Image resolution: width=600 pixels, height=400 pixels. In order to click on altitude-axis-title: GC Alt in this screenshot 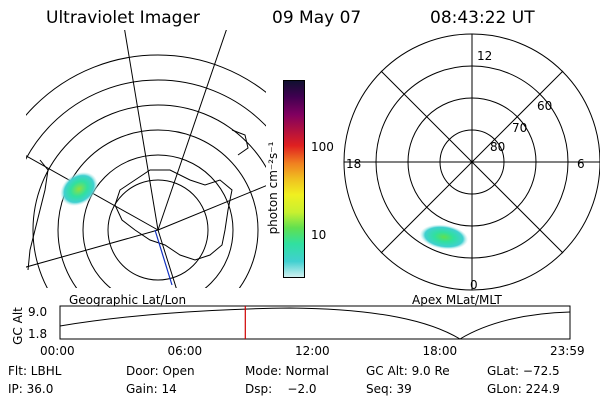, I will do `click(18, 326)`.